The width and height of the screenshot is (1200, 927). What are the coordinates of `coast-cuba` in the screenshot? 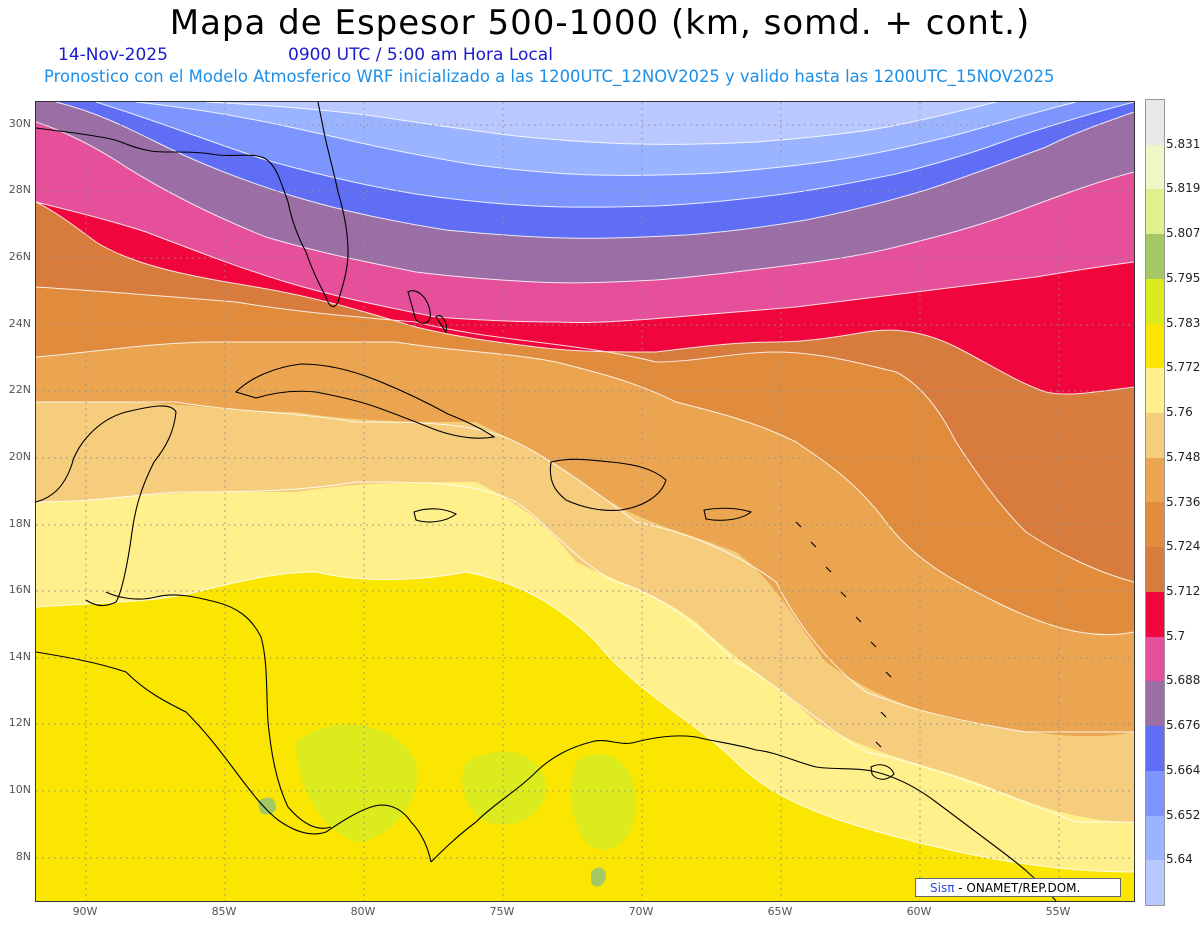 It's located at (365, 401).